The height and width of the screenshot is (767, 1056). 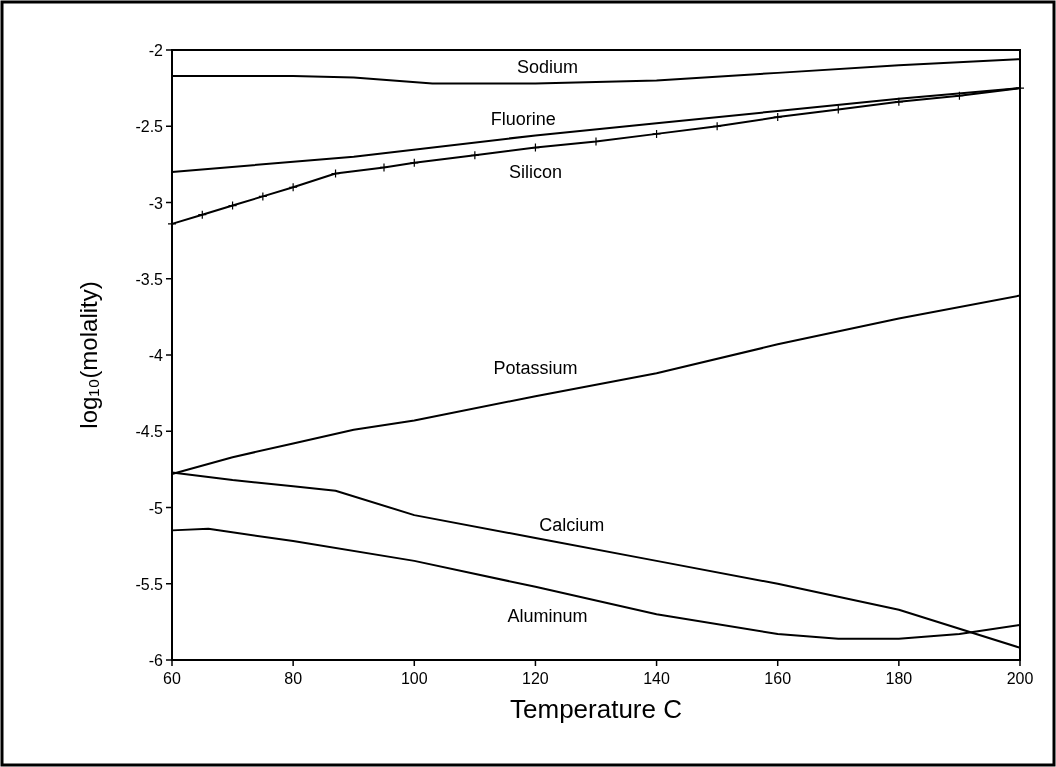 What do you see at coordinates (156, 355) in the screenshot?
I see `y-tick-label: -4` at bounding box center [156, 355].